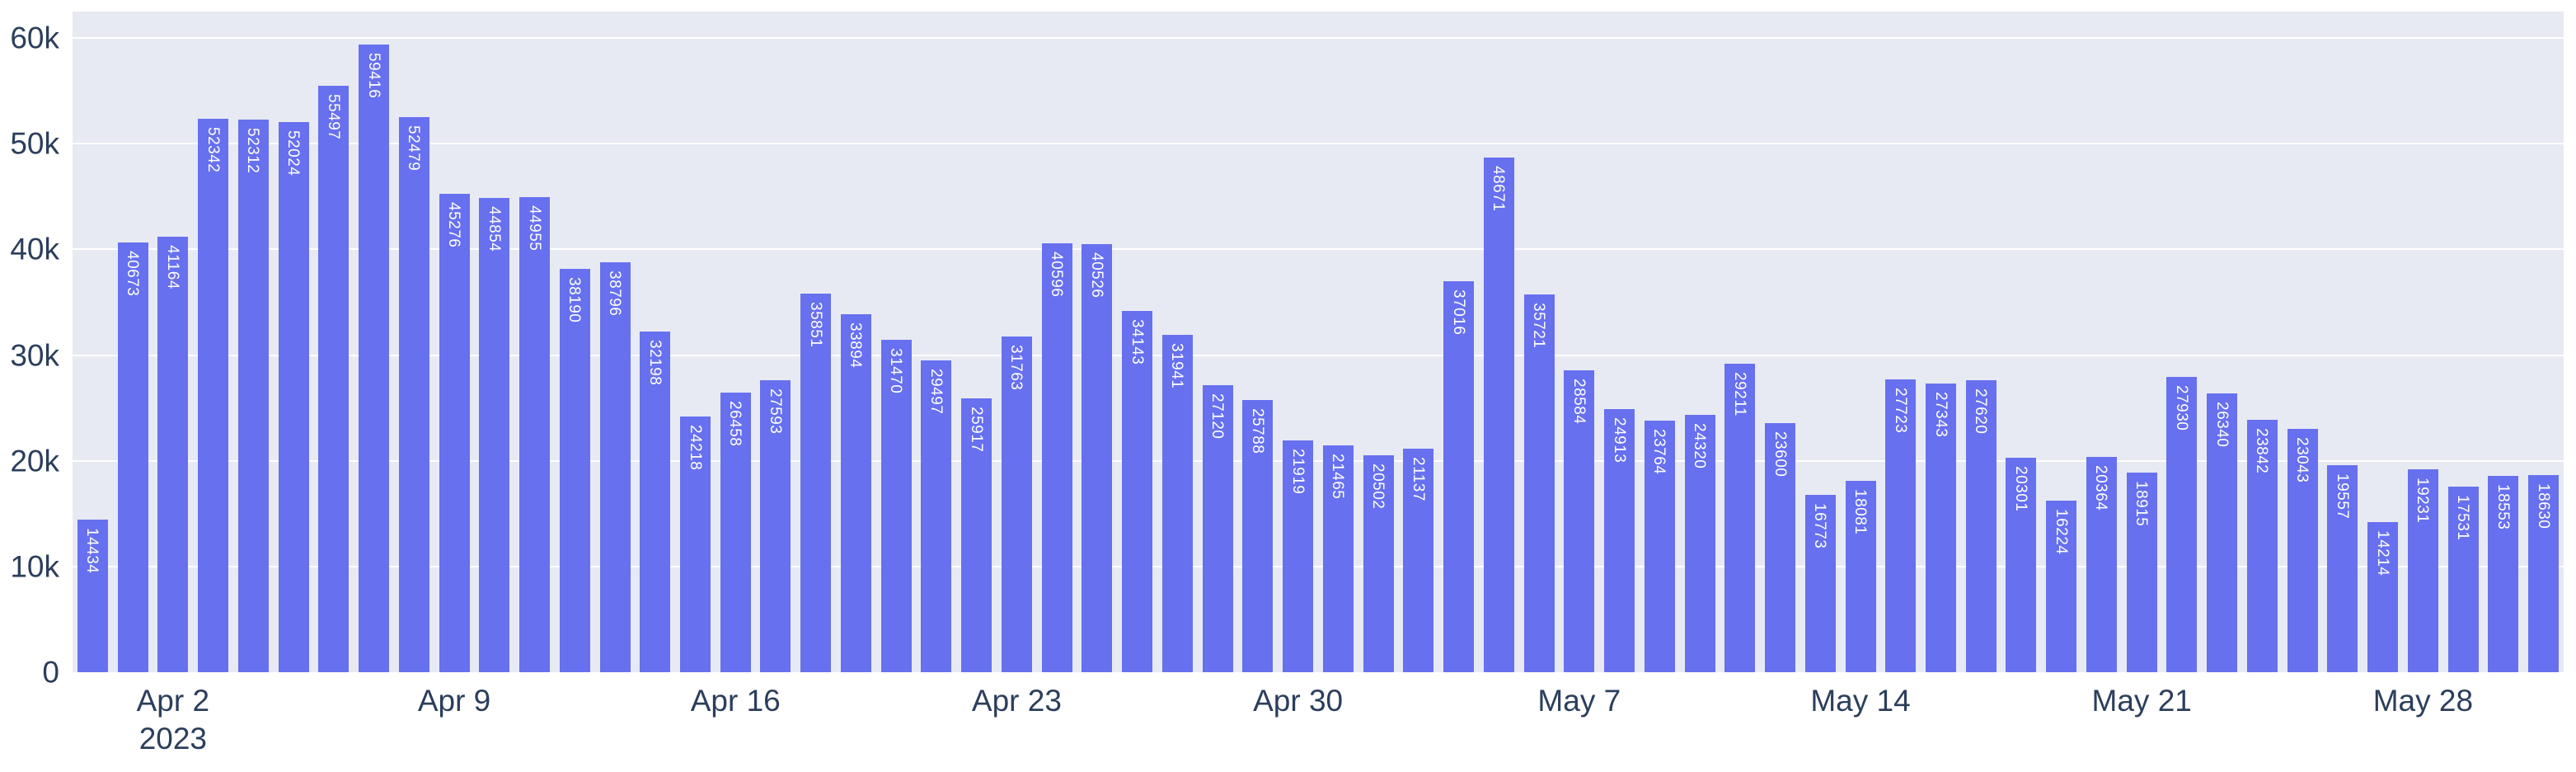 This screenshot has height=772, width=2576. I want to click on bar: 18630, so click(2544, 573).